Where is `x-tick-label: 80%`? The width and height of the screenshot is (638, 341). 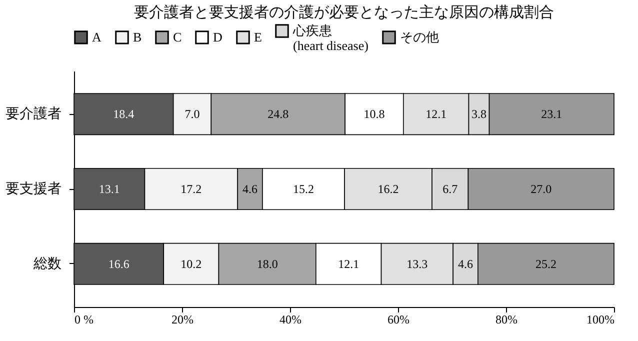
x-tick-label: 80% is located at coordinates (507, 319).